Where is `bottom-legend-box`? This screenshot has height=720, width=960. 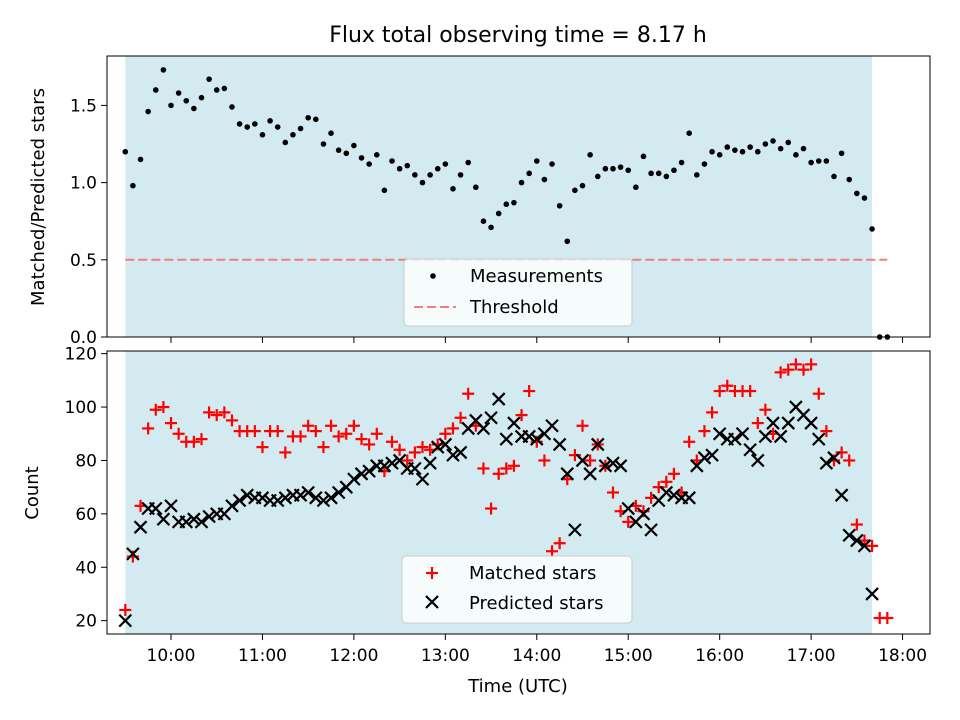
bottom-legend-box is located at coordinates (517, 589).